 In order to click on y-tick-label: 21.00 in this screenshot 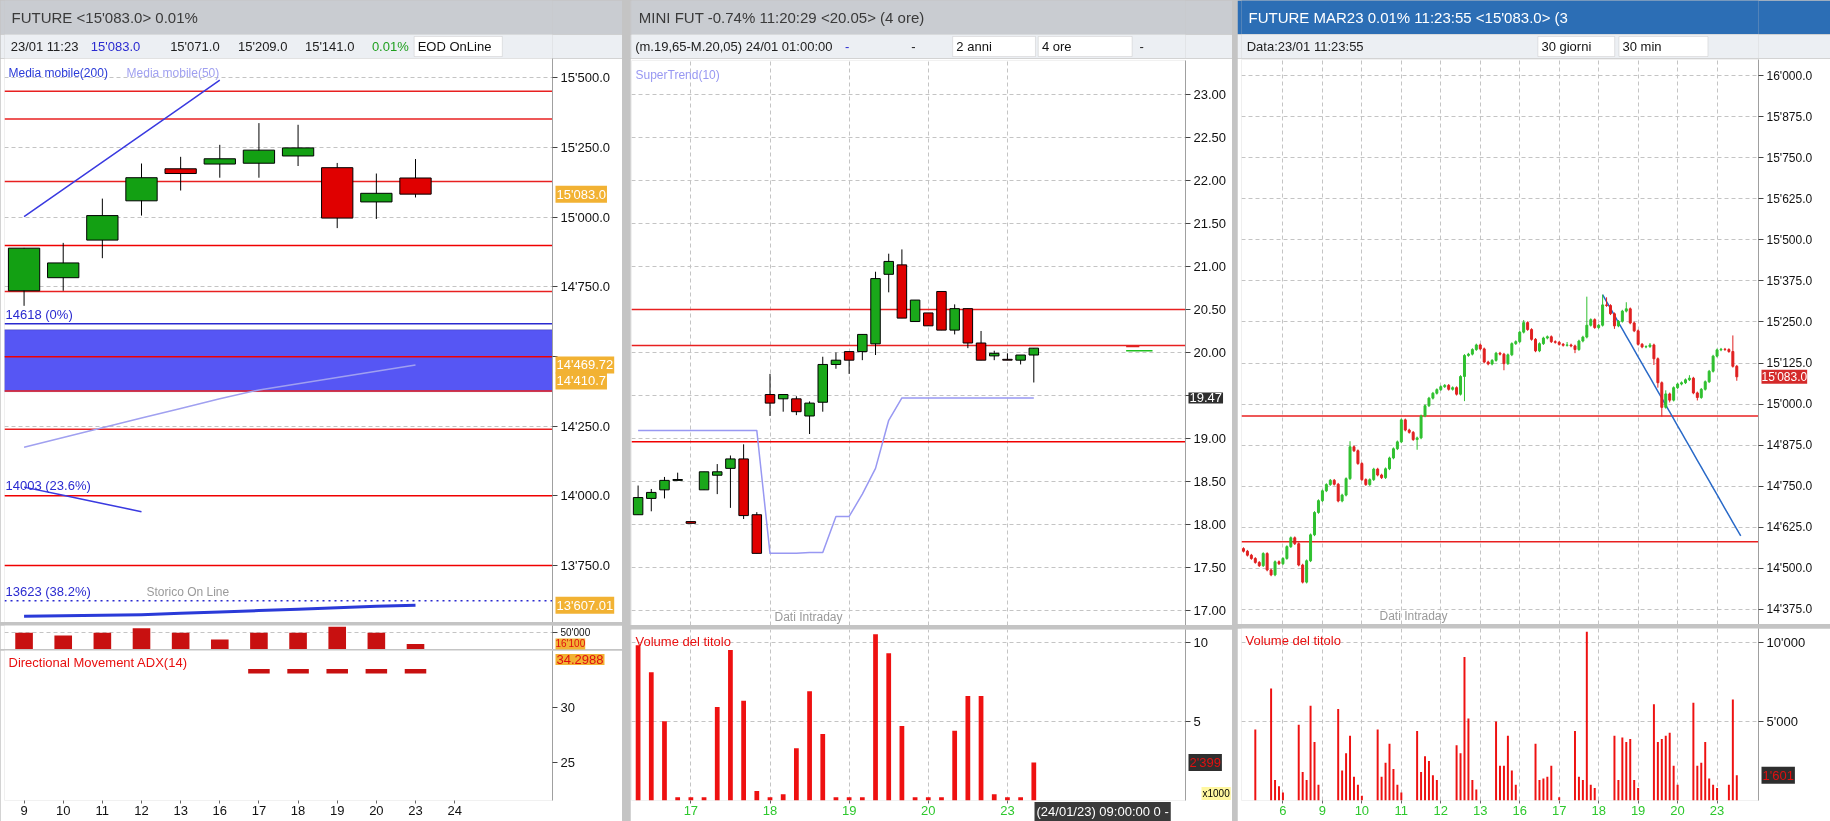, I will do `click(1210, 267)`.